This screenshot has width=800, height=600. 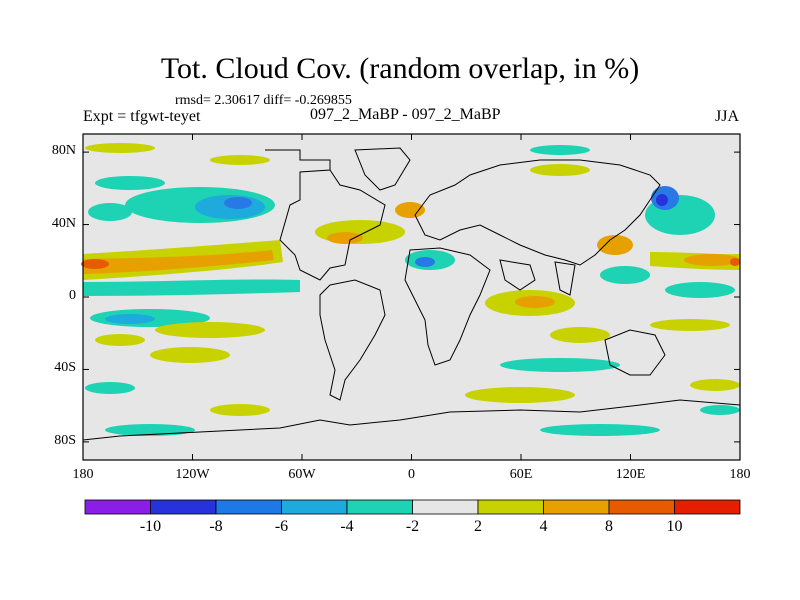 I want to click on colorbar-label: 4, so click(x=543, y=526).